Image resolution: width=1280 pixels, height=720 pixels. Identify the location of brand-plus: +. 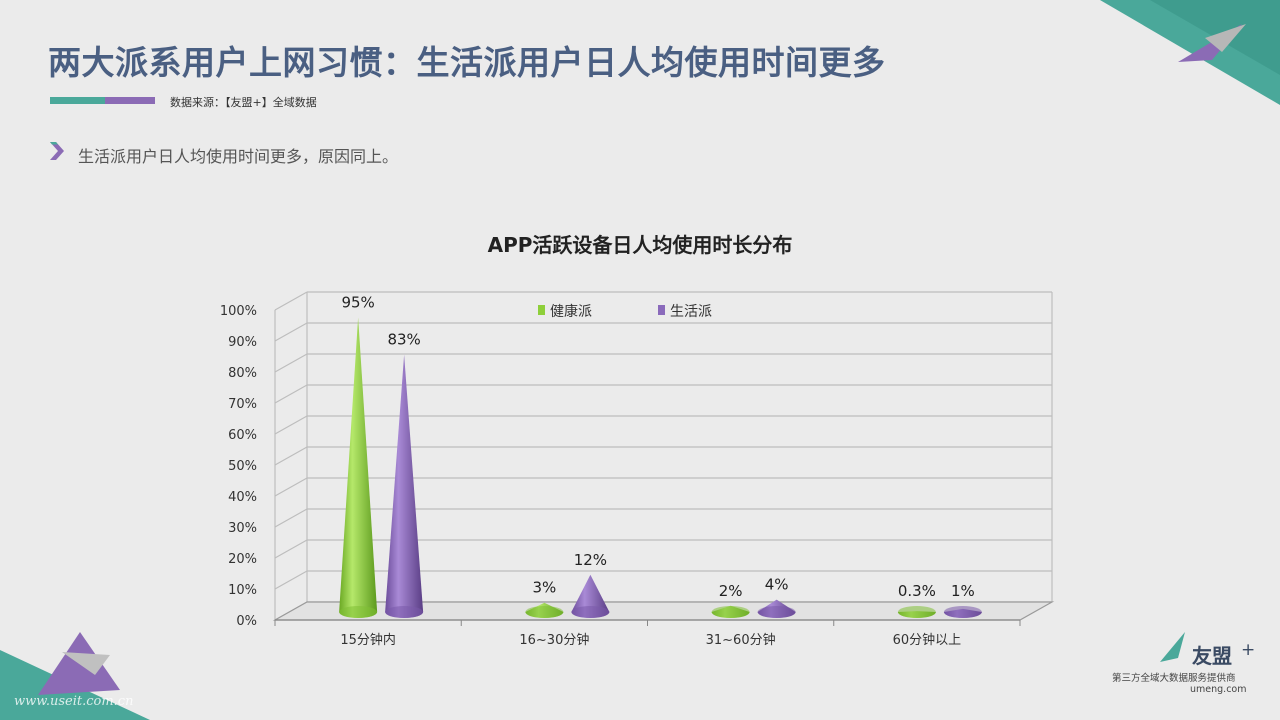
(1248, 650).